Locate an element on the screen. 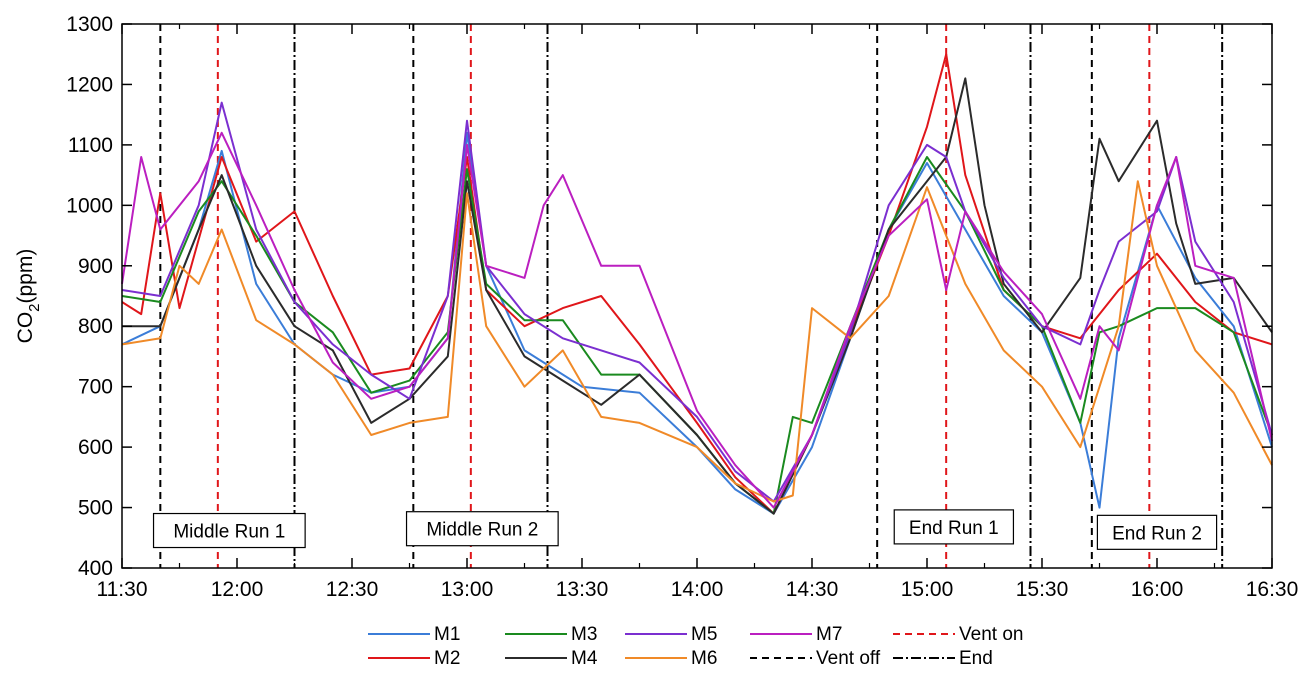 The image size is (1315, 679). run-label-end-run-2: End Run 2 is located at coordinates (1157, 532).